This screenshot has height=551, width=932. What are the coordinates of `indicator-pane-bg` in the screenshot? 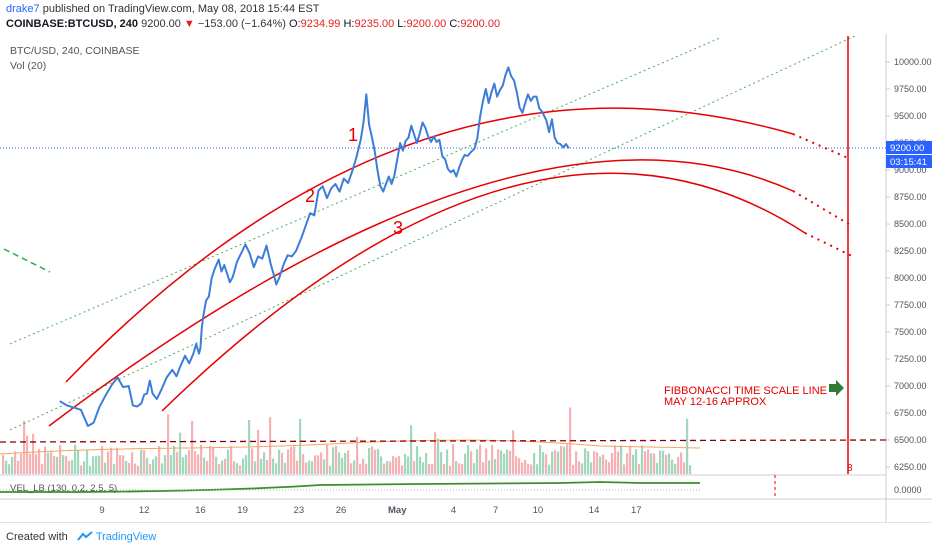 It's located at (443, 487).